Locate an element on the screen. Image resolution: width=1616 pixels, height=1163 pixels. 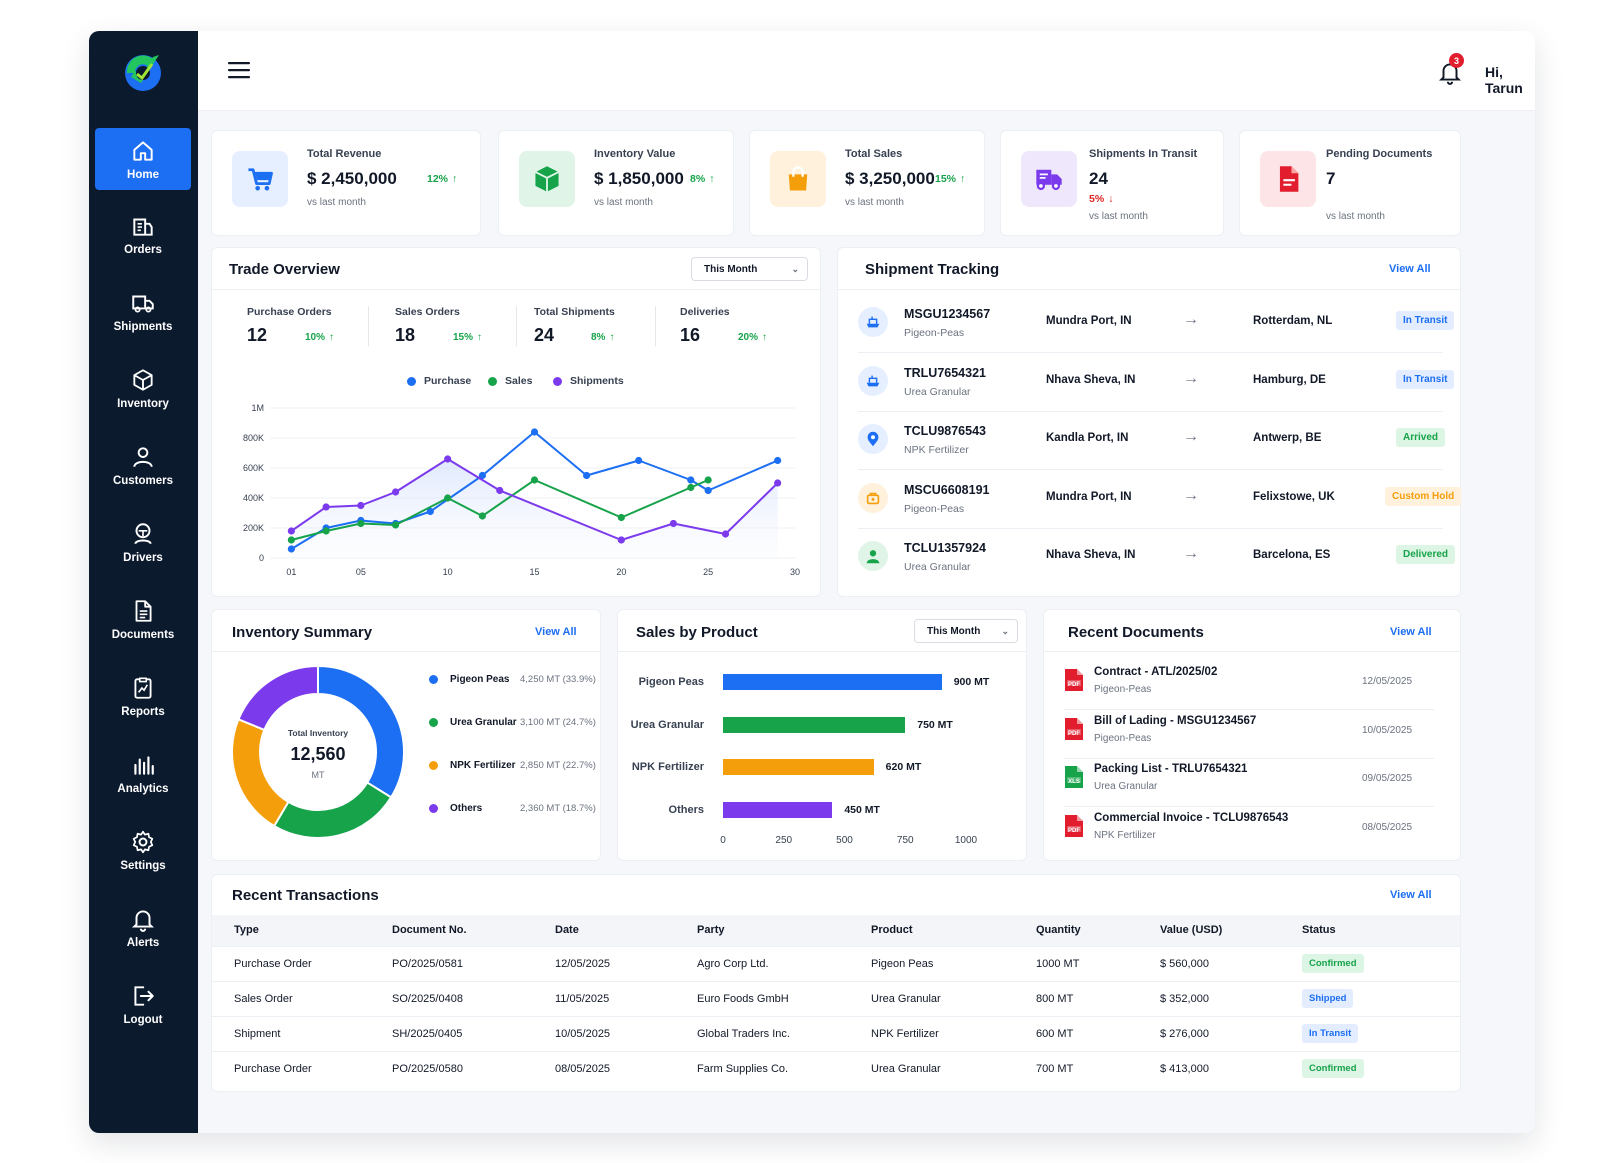
sidebar-item-reports: Reports is located at coordinates (143, 696).